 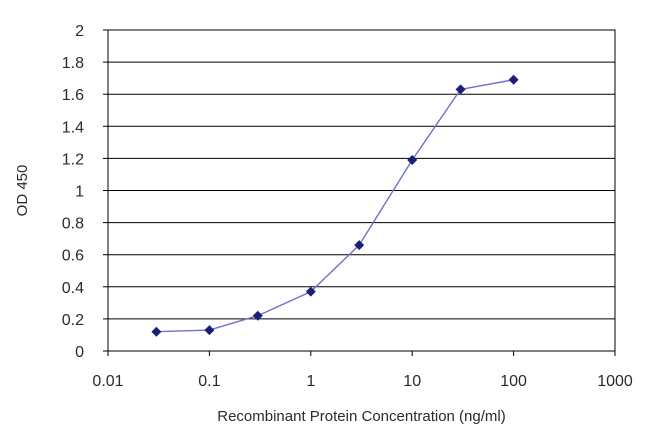 What do you see at coordinates (513, 381) in the screenshot?
I see `x-tick-label: 100` at bounding box center [513, 381].